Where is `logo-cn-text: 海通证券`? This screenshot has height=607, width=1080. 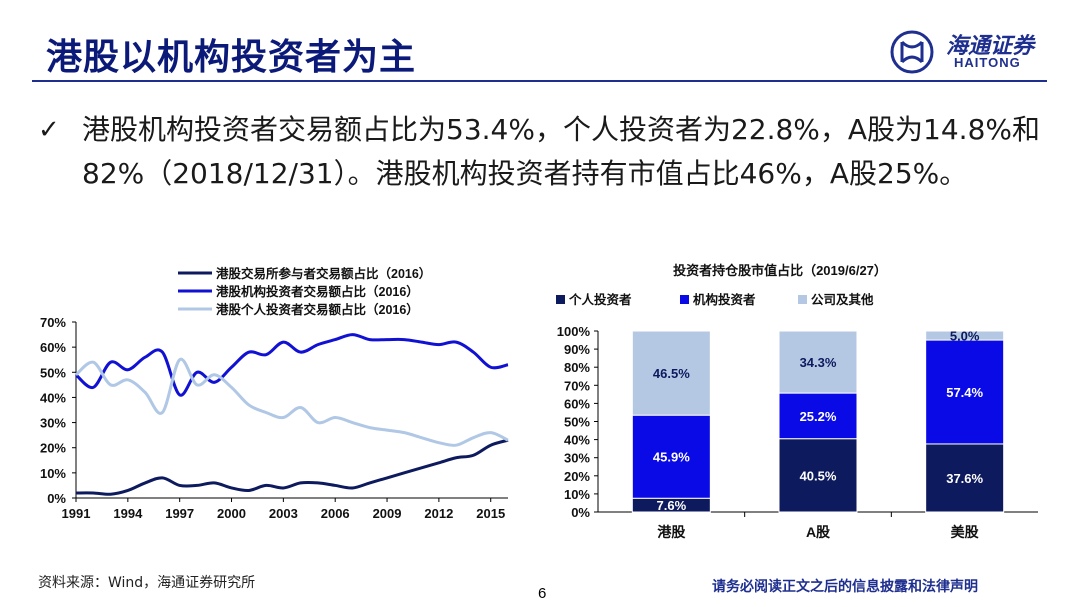 logo-cn-text: 海通证券 is located at coordinates (990, 46).